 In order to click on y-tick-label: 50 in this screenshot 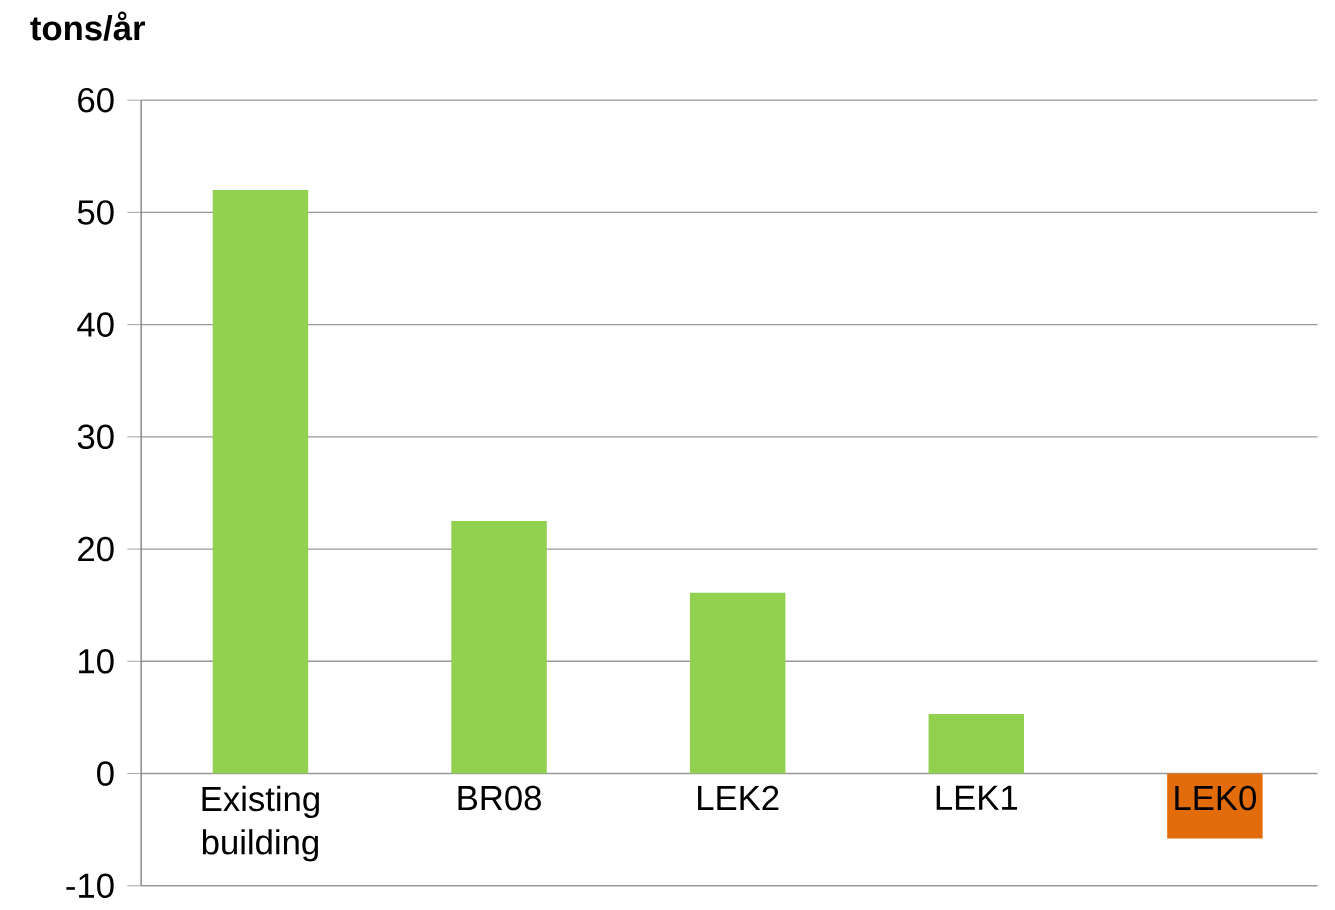, I will do `click(95, 212)`.